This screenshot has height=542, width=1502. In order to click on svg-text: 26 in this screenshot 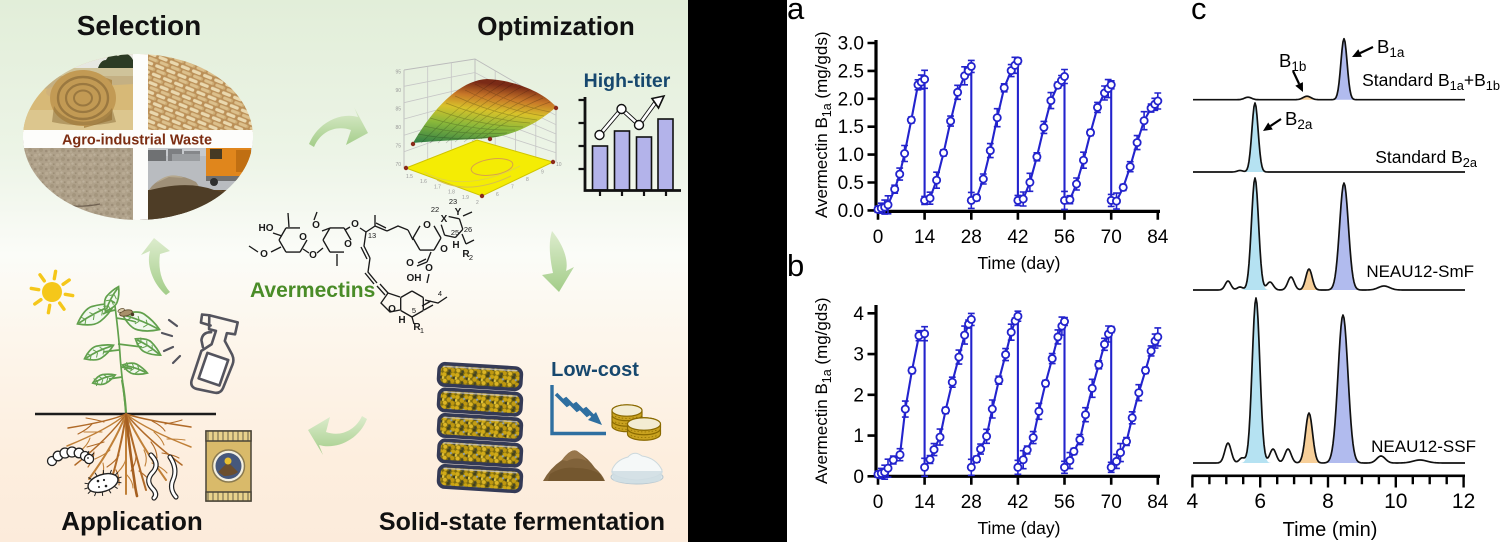, I will do `click(468, 229)`.